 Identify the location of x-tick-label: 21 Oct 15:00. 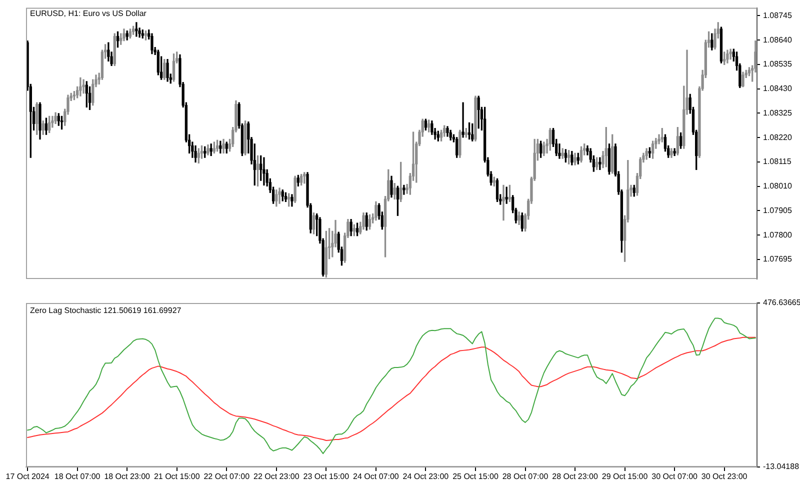
(177, 477).